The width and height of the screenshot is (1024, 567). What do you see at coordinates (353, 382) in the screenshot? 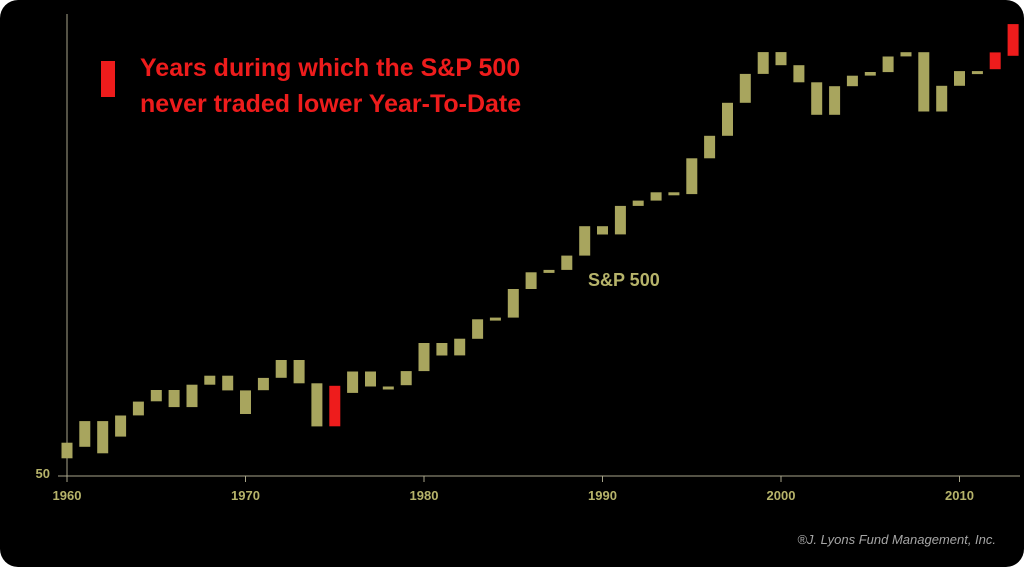
I see `bar-1976` at bounding box center [353, 382].